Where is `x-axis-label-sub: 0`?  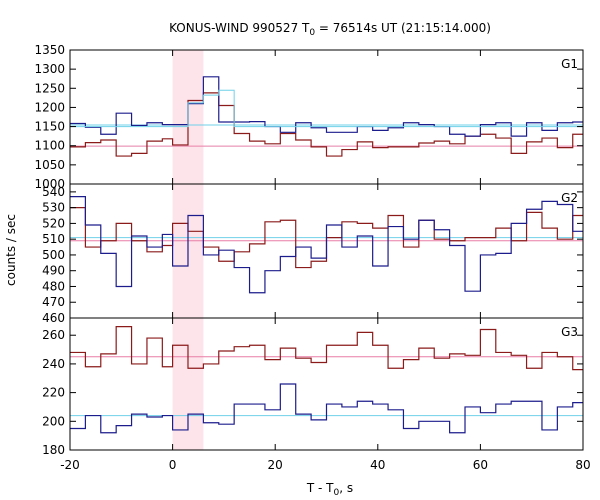
x-axis-label-sub: 0 is located at coordinates (337, 493).